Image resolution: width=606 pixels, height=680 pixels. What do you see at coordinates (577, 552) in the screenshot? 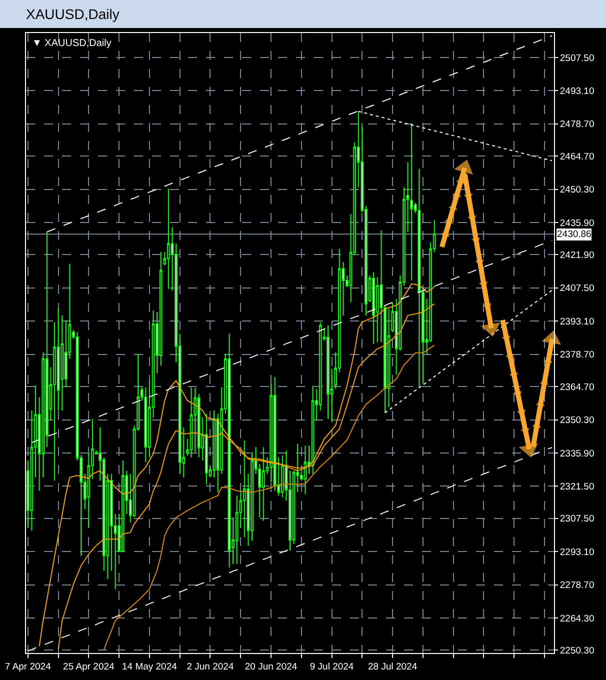
I see `y-tick-label: 2293.10` at bounding box center [577, 552].